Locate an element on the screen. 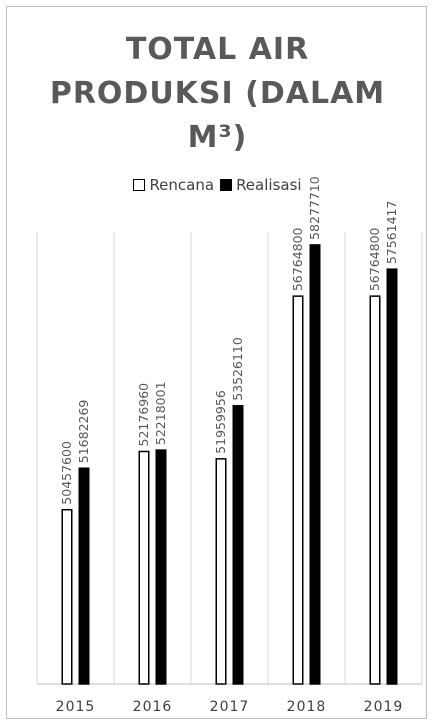  data-label-realisasi-2016: 52218001 is located at coordinates (160, 413).